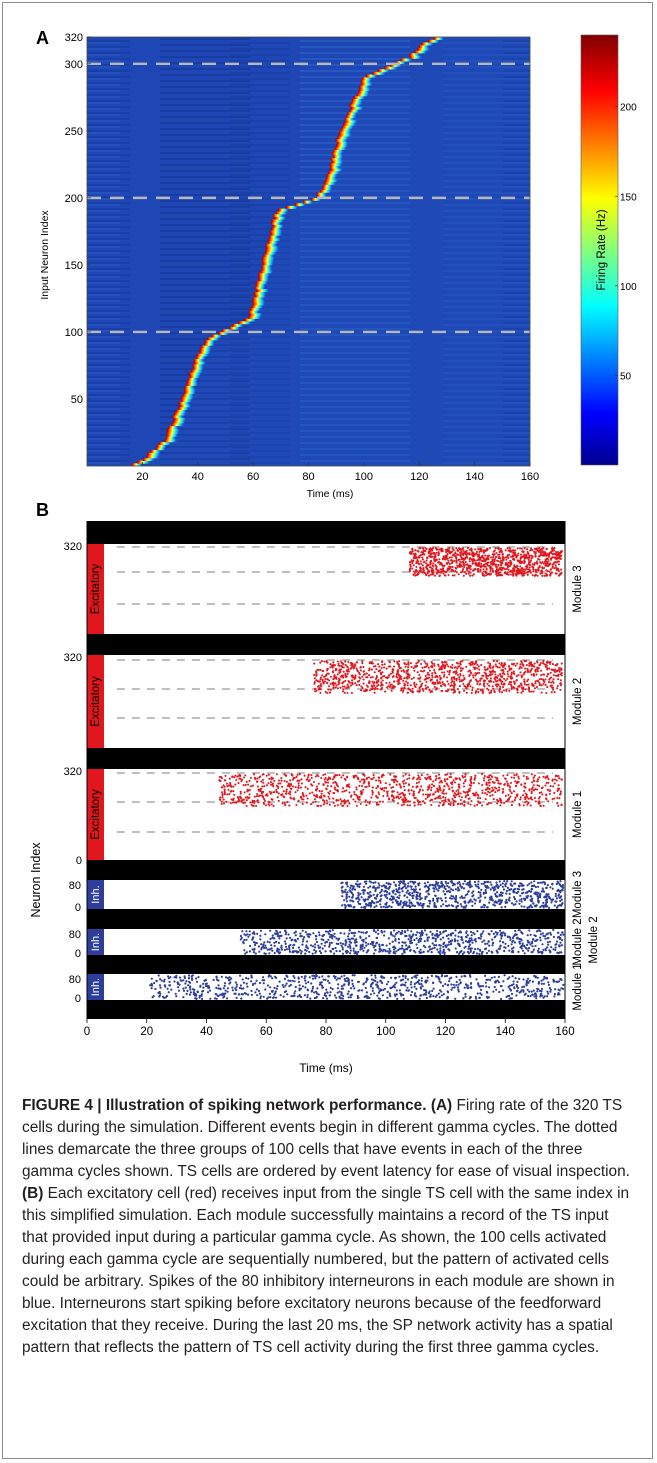  Describe the element at coordinates (74, 266) in the screenshot. I see `y-tick-label: 150` at that location.